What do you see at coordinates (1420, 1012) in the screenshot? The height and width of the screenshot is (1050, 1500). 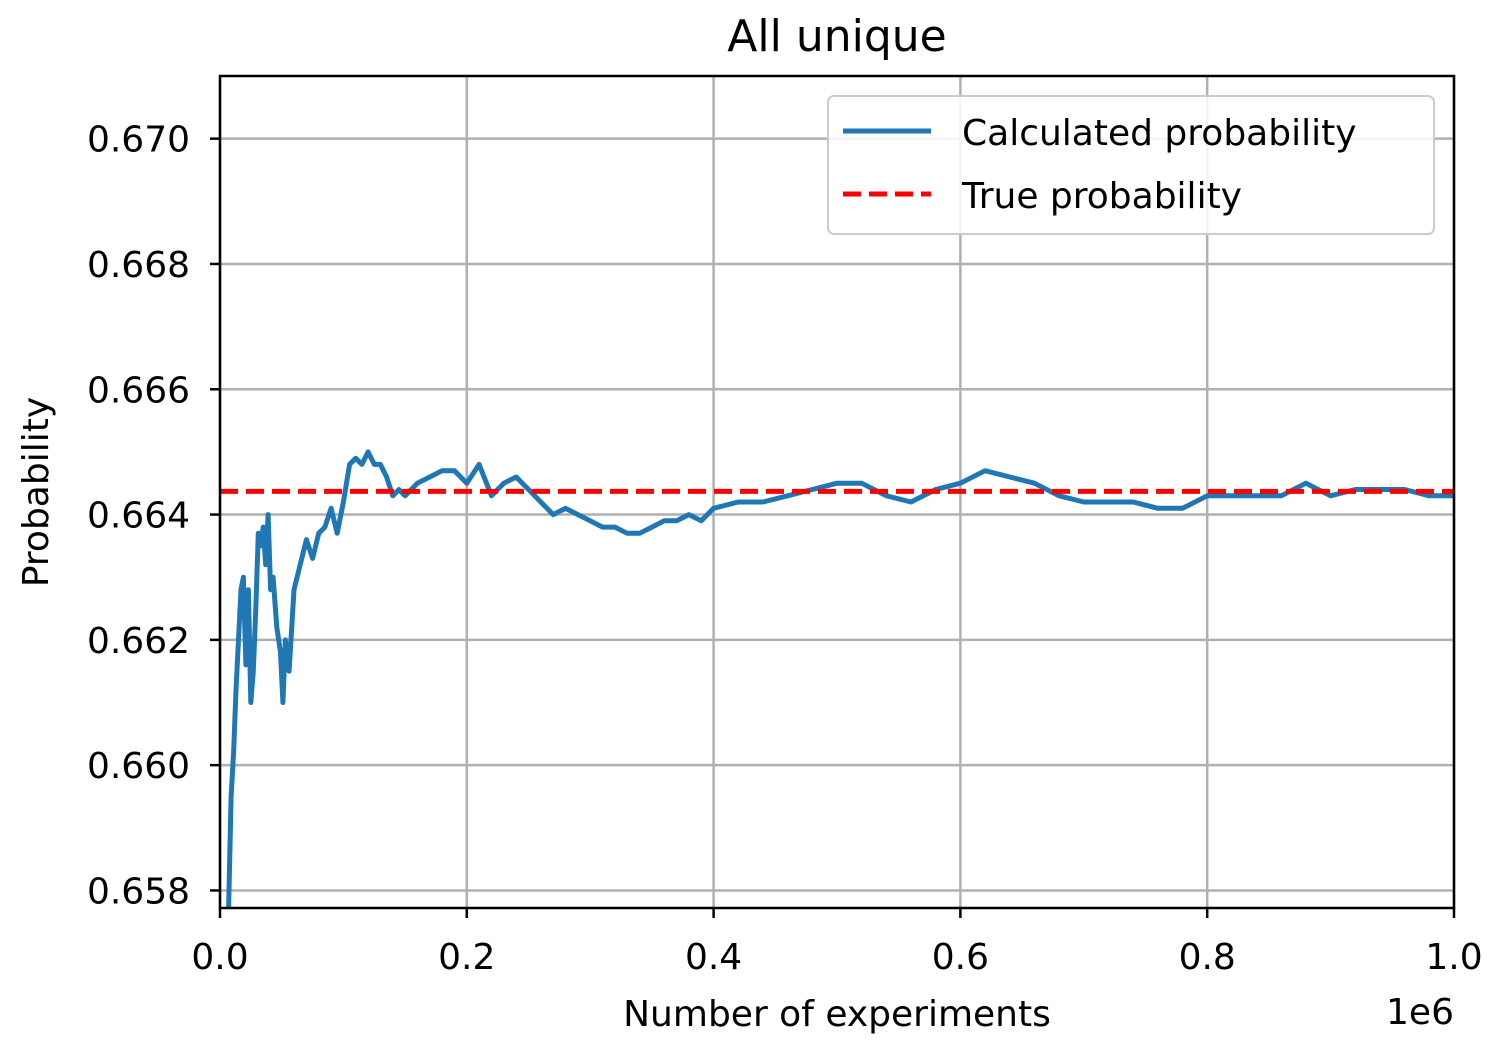 I see `x-axis-offset-label: 1e6` at bounding box center [1420, 1012].